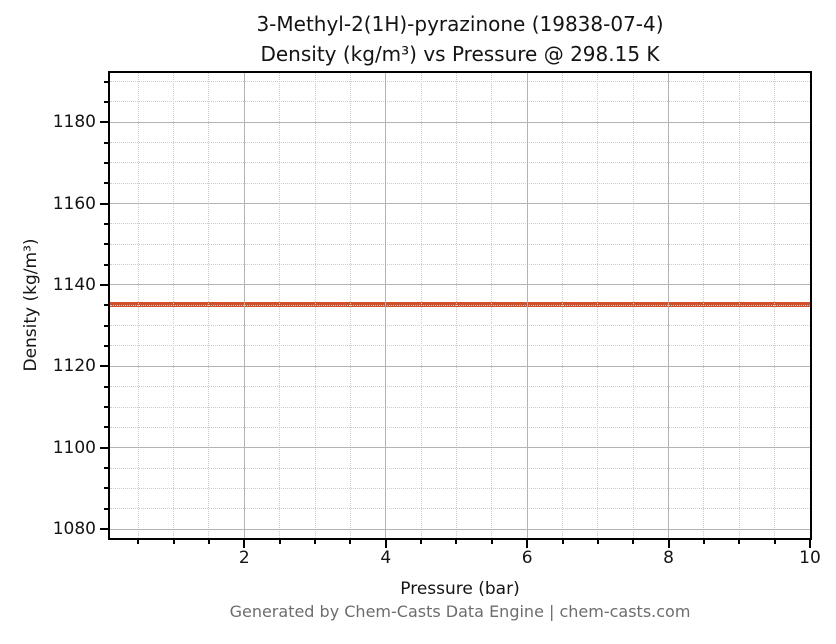 The image size is (836, 644). What do you see at coordinates (74, 203) in the screenshot?
I see `y-tick-label: 1160` at bounding box center [74, 203].